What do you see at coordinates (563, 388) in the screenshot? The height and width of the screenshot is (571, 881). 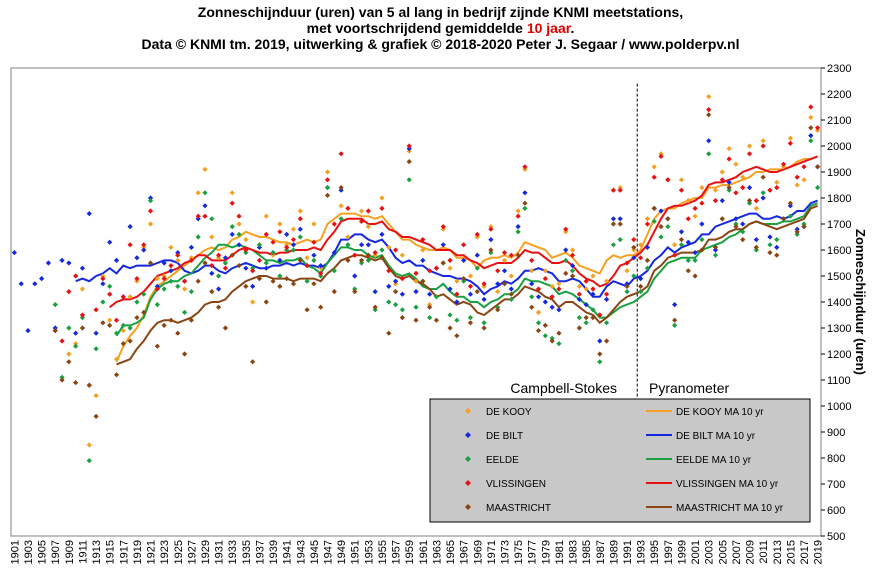 I see `annotation-campbell-stokes: Campbell-Stokes` at bounding box center [563, 388].